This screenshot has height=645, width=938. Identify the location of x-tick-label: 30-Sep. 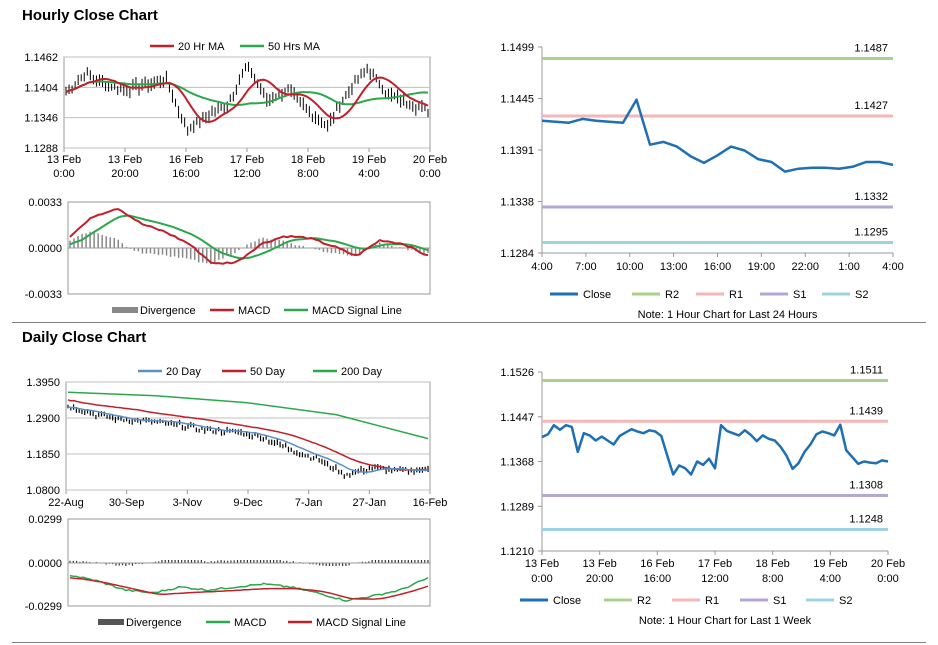
(126, 503).